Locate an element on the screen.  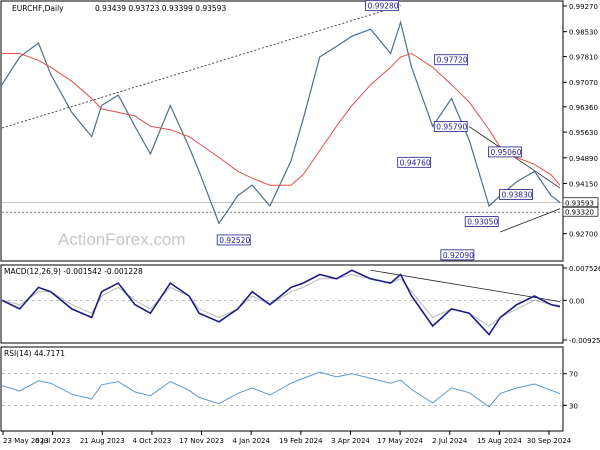
macd-tick-label: 0.00 is located at coordinates (577, 301).